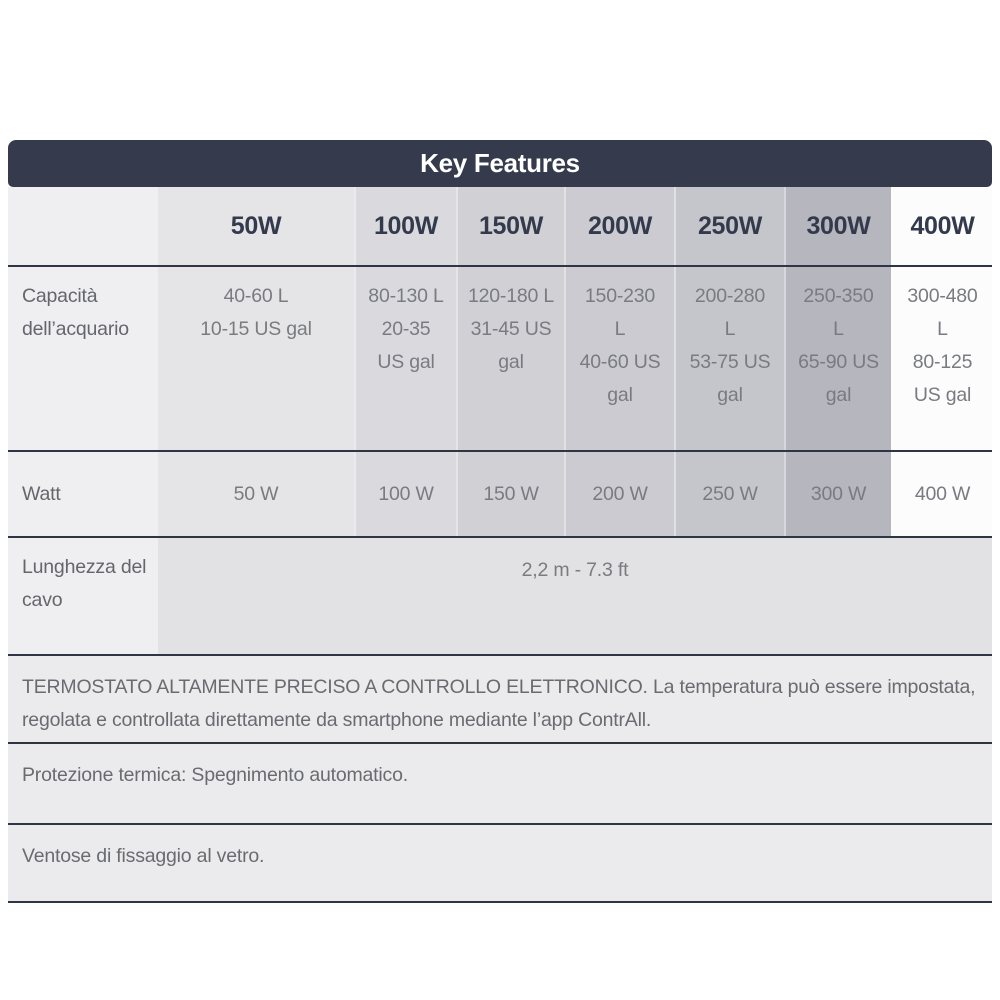 The width and height of the screenshot is (1000, 1000). I want to click on column-header-250w: 250W, so click(729, 226).